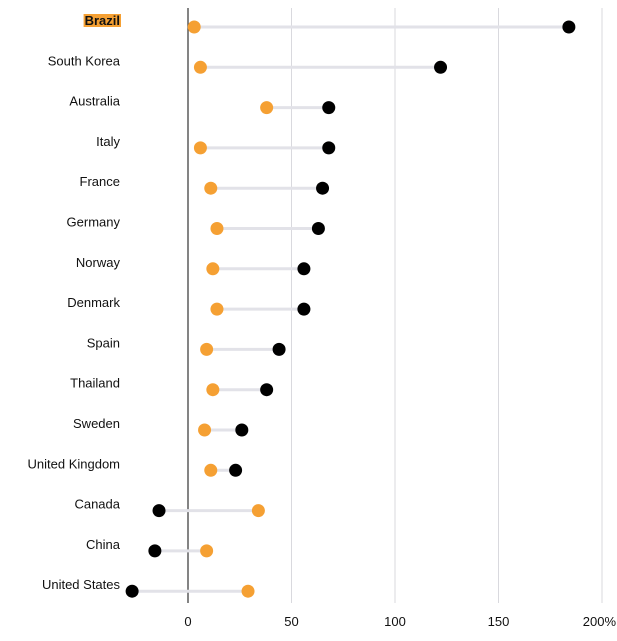  What do you see at coordinates (291, 621) in the screenshot?
I see `x-tick-label: 50` at bounding box center [291, 621].